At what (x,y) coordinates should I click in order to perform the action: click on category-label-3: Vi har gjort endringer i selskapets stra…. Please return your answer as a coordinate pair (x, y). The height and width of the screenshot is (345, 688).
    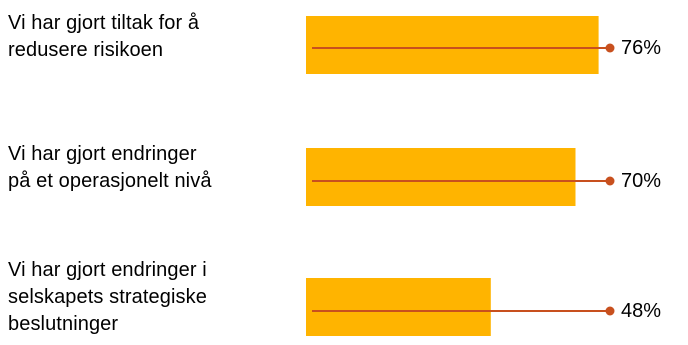
    Looking at the image, I should click on (107, 297).